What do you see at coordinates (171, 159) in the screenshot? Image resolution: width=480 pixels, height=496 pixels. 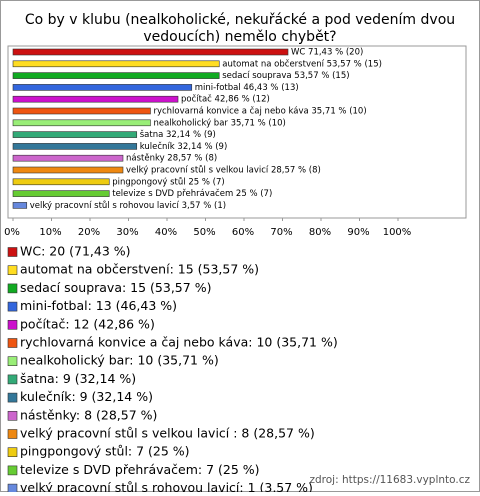 I see `bar-label: nástěnky 28,57 % (8)` at bounding box center [171, 159].